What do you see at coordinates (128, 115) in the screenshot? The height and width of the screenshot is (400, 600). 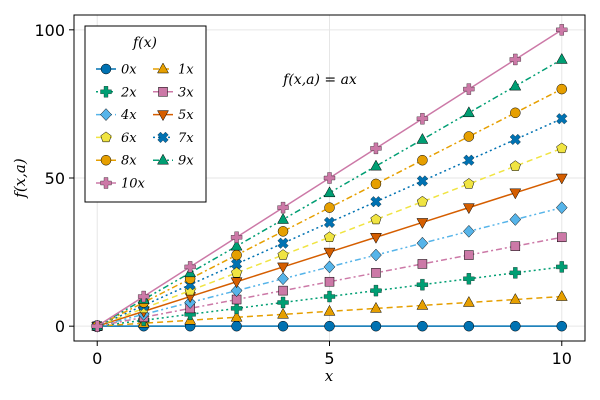 I see `legend-label: 4x` at bounding box center [128, 115].